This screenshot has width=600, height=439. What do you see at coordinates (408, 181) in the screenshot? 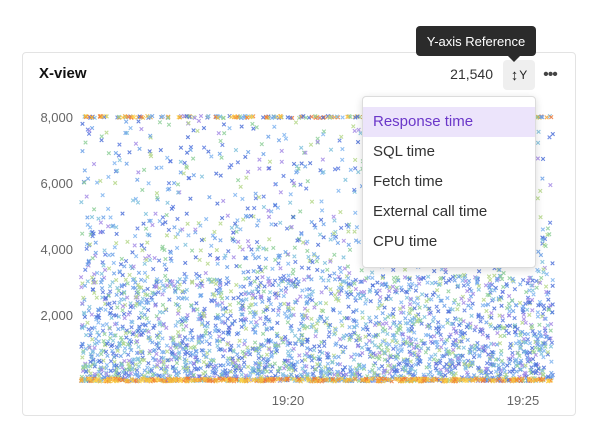
I see `menu-item-fetch-time: Fetch time` at bounding box center [408, 181].